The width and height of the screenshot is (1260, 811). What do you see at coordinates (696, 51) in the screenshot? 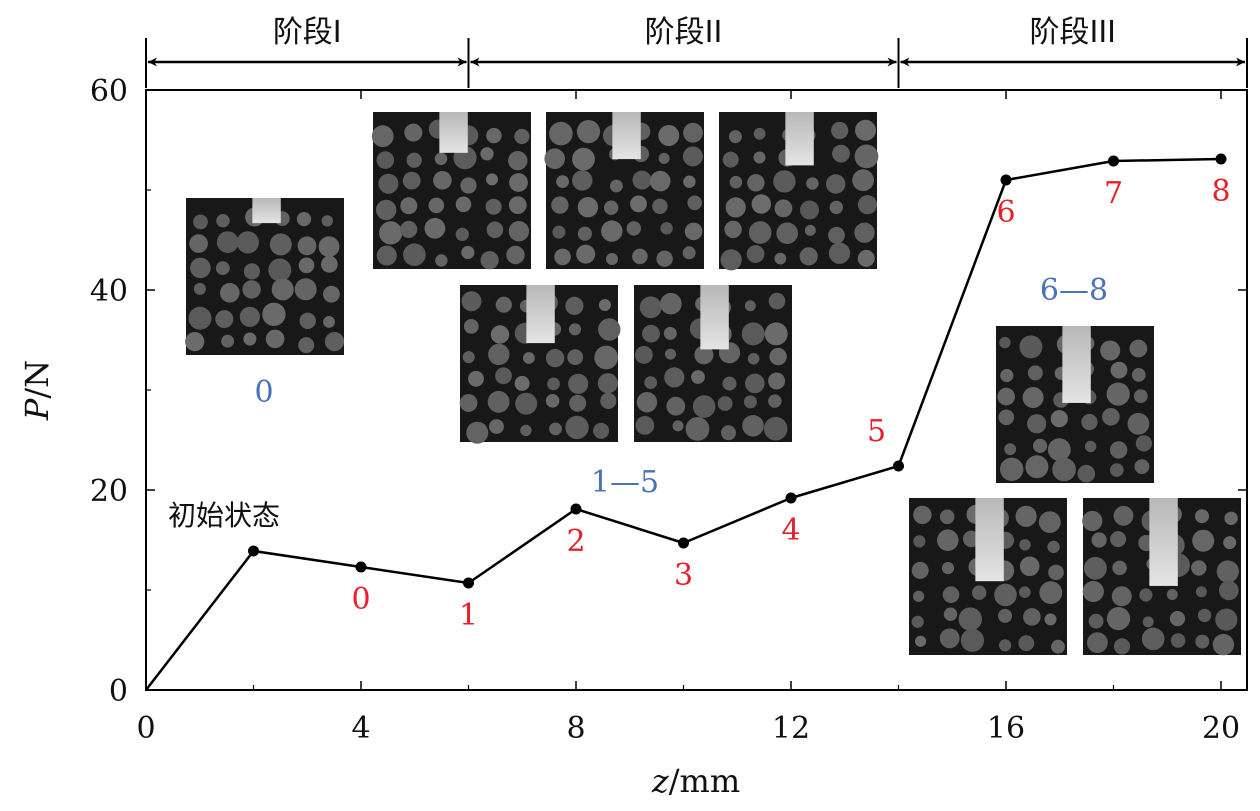
I see `stage-header: 阶段I 阶段II 阶段III` at bounding box center [696, 51].